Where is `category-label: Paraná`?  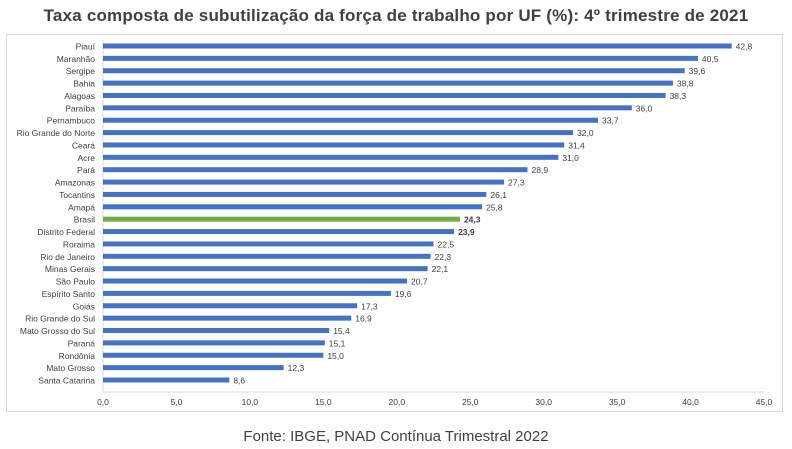 category-label: Paraná is located at coordinates (82, 343).